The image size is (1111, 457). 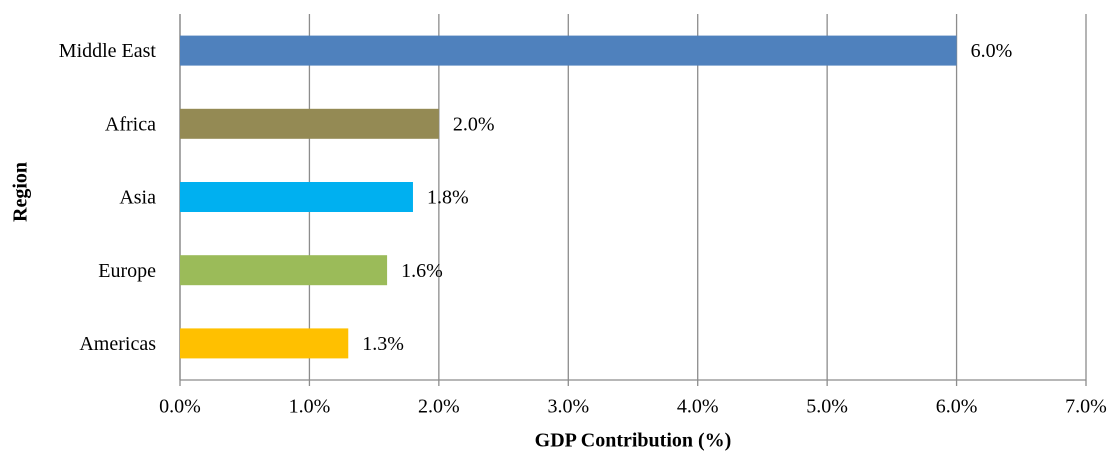 I want to click on x-tick-label: 7.0%, so click(x=1086, y=407).